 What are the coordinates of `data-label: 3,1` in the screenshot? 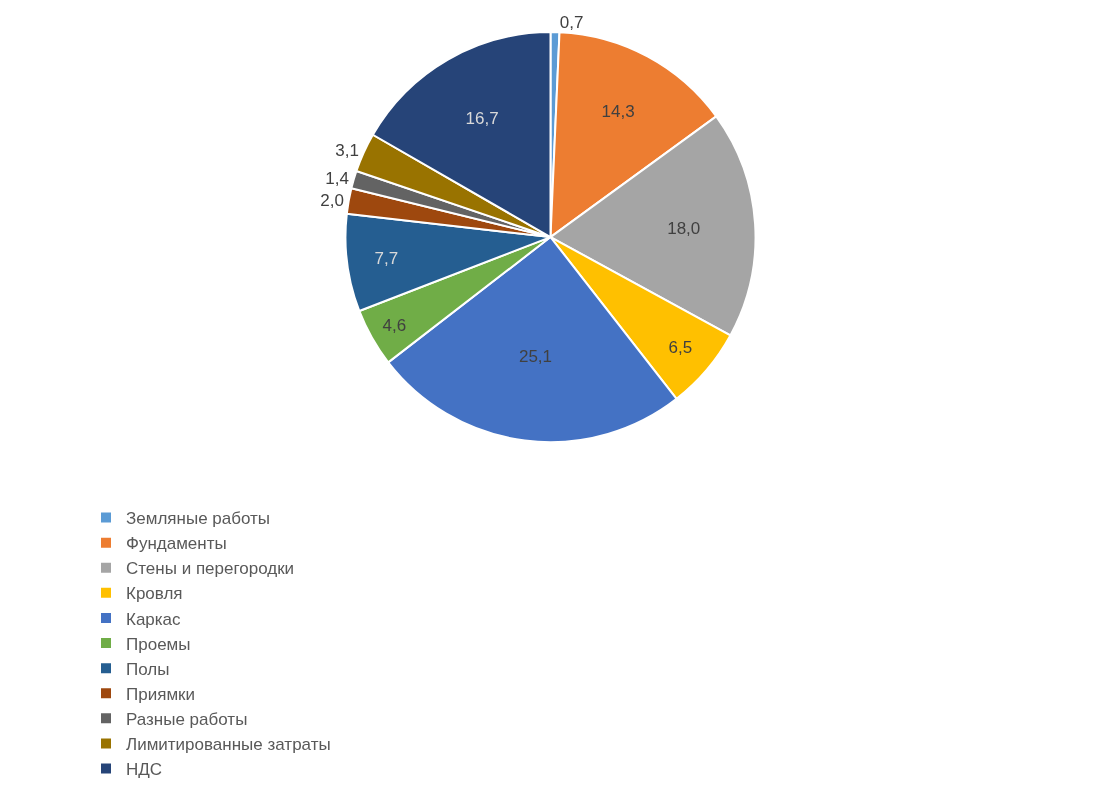 It's located at (347, 151).